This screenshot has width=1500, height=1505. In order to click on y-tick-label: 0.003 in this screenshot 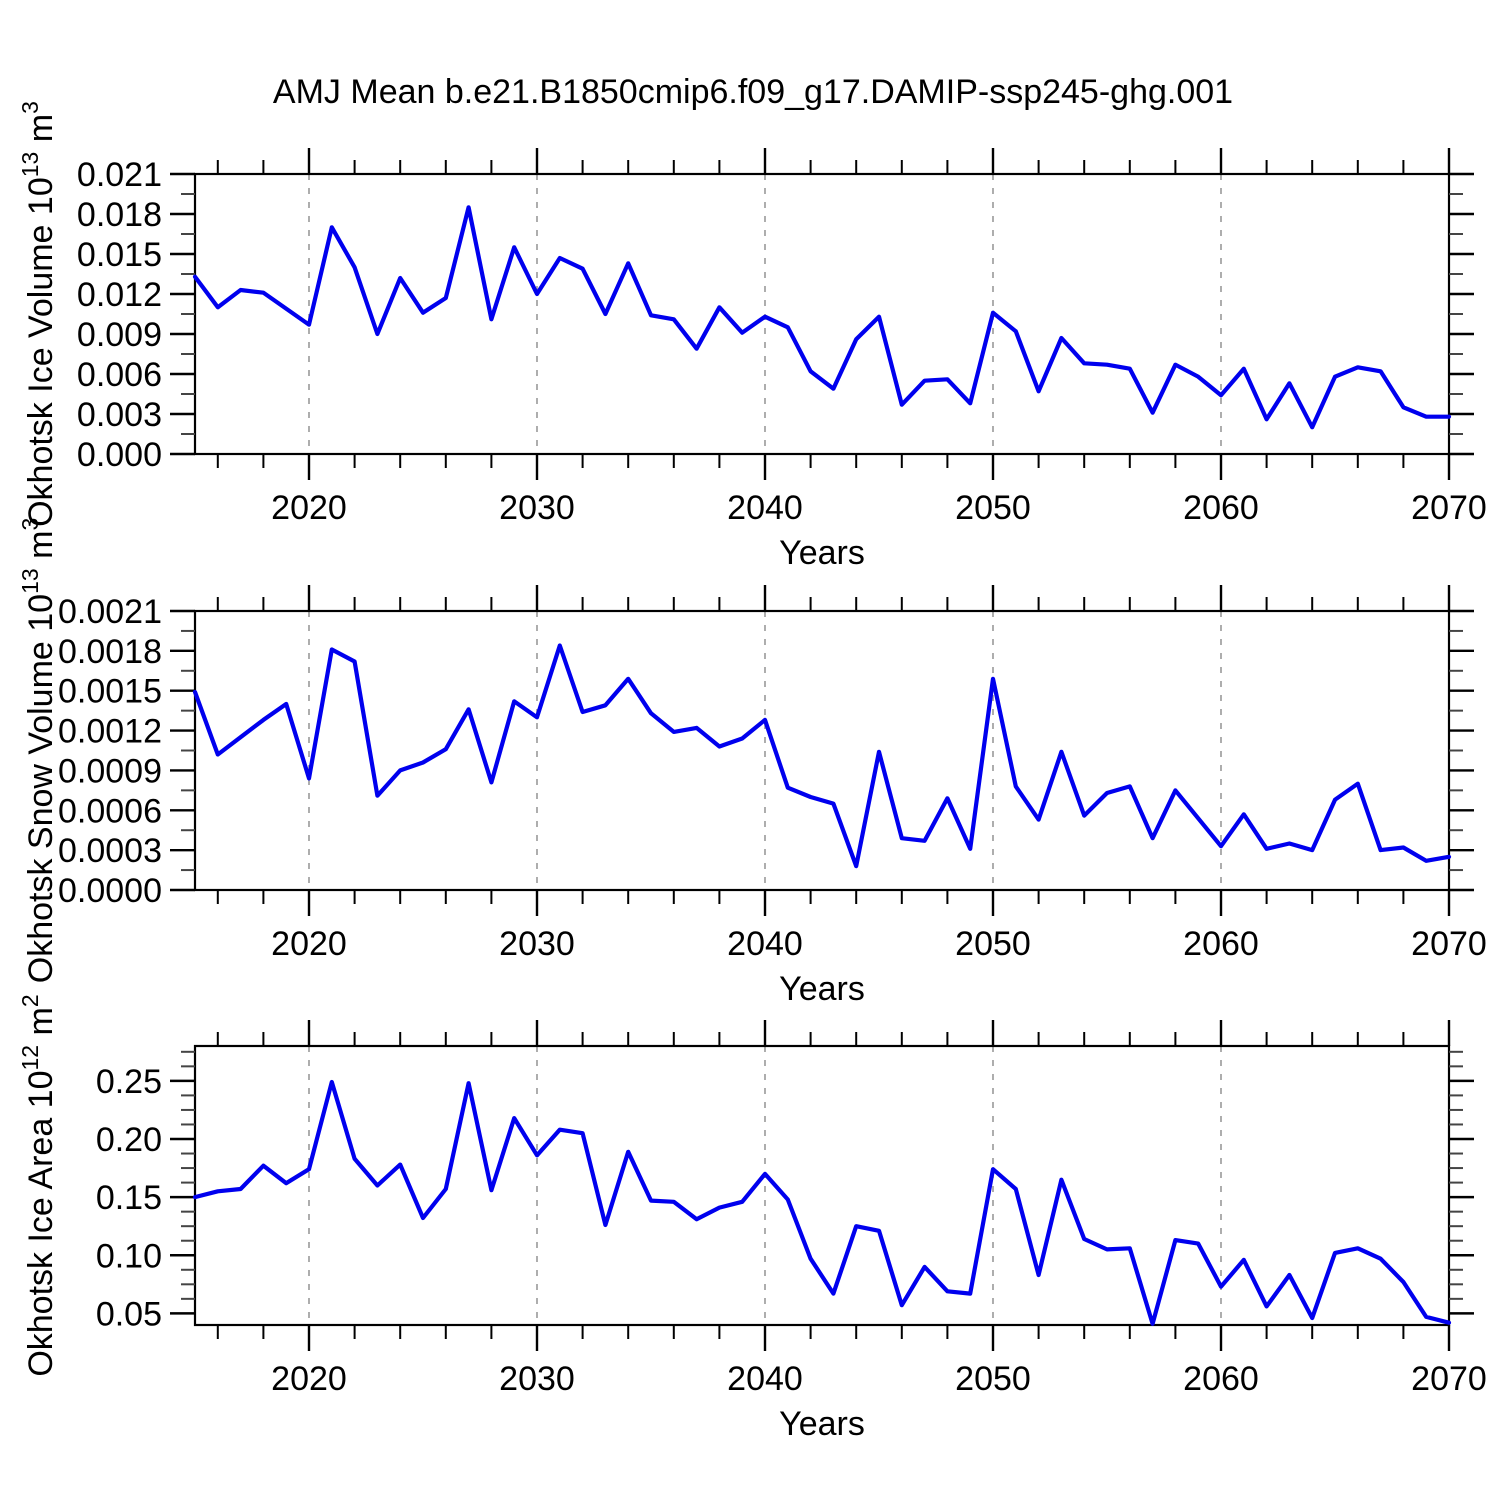, I will do `click(119, 415)`.